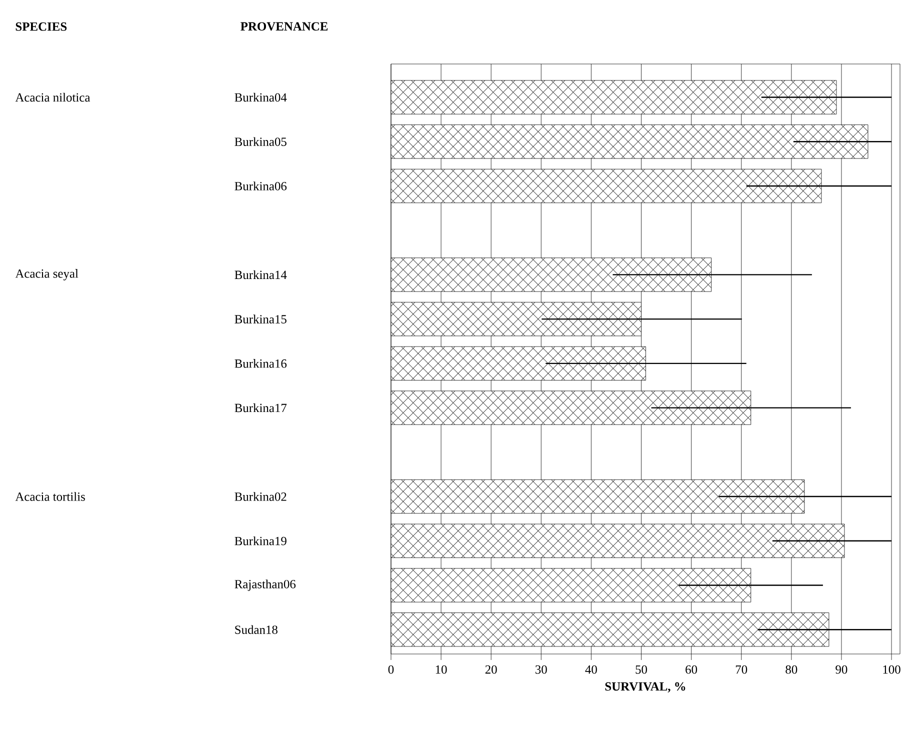 The width and height of the screenshot is (905, 731). Describe the element at coordinates (792, 669) in the screenshot. I see `x-tick-label: 80` at that location.